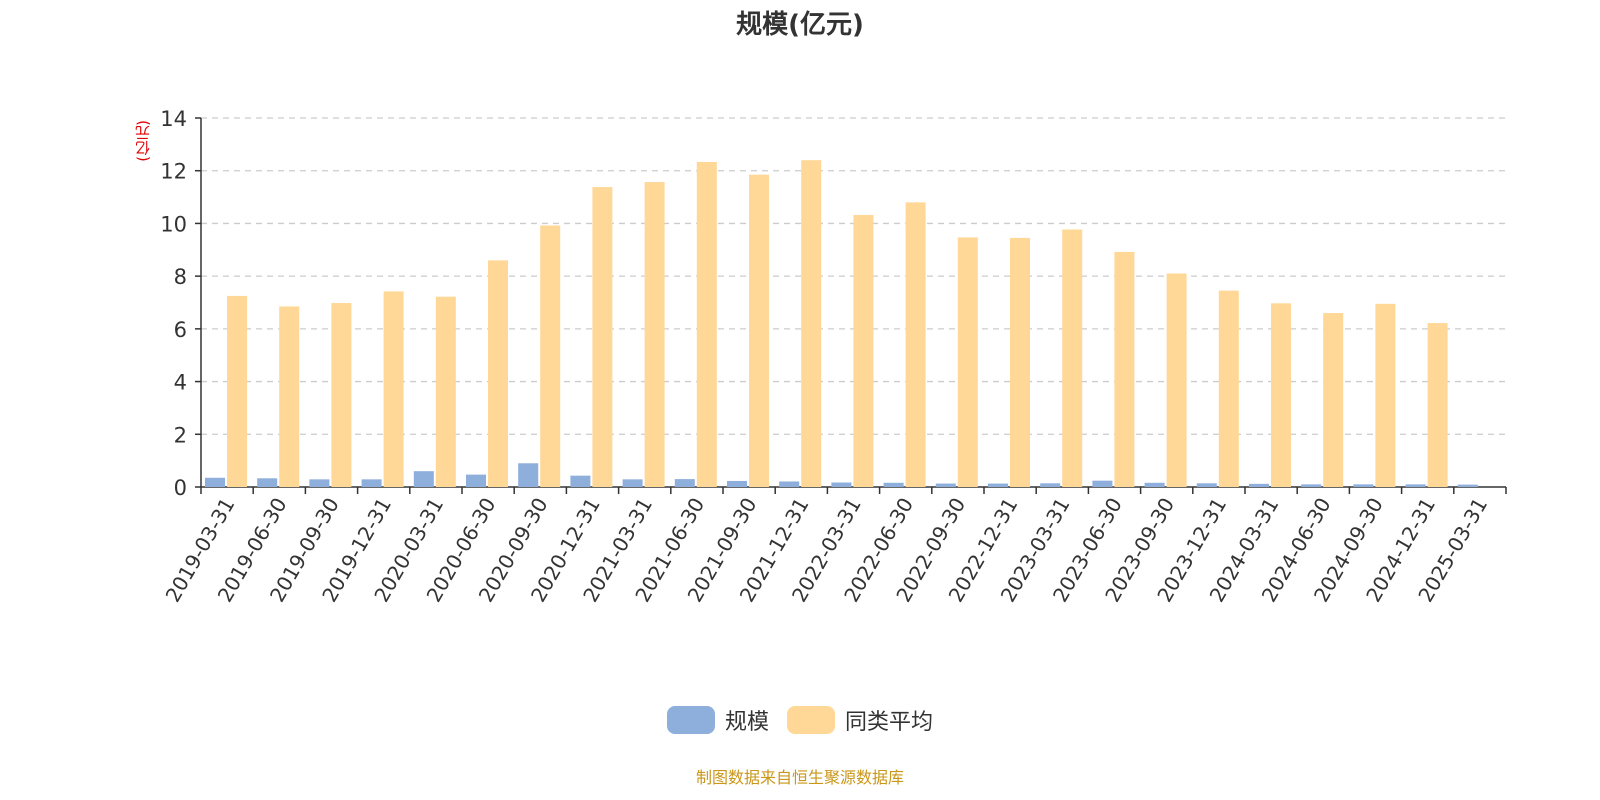  What do you see at coordinates (746, 722) in the screenshot?
I see `legend-label-scale: 规模` at bounding box center [746, 722].